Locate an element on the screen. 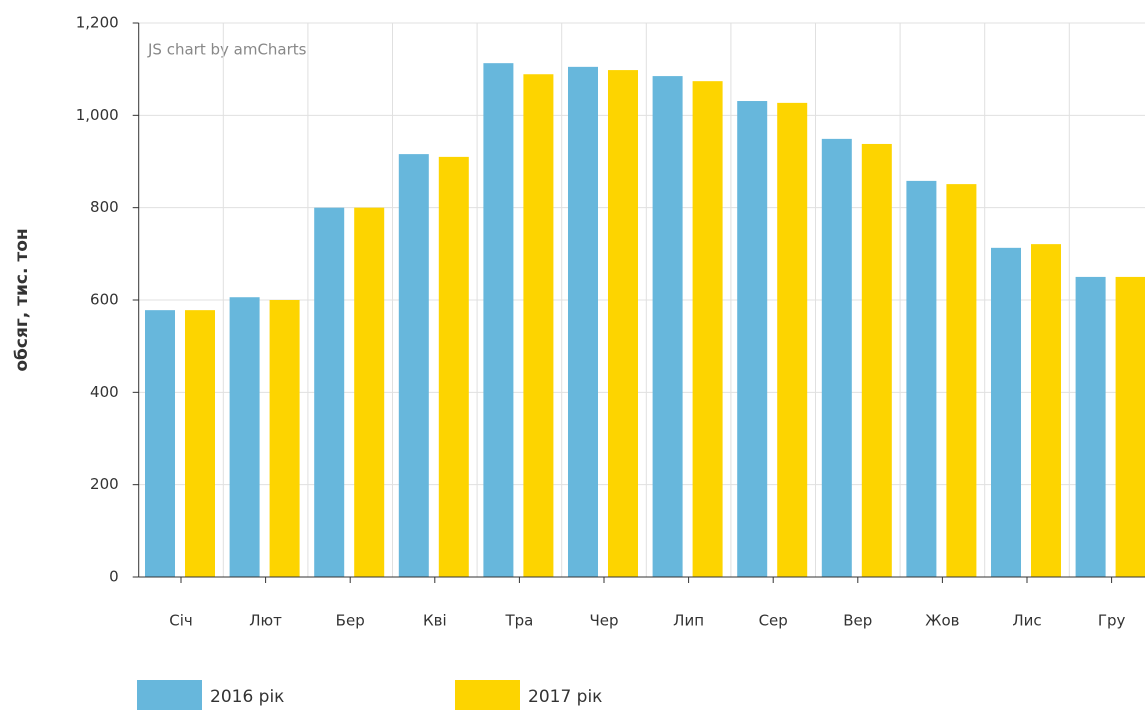 This screenshot has width=1145, height=713. x-tick-label: Жов is located at coordinates (942, 621).